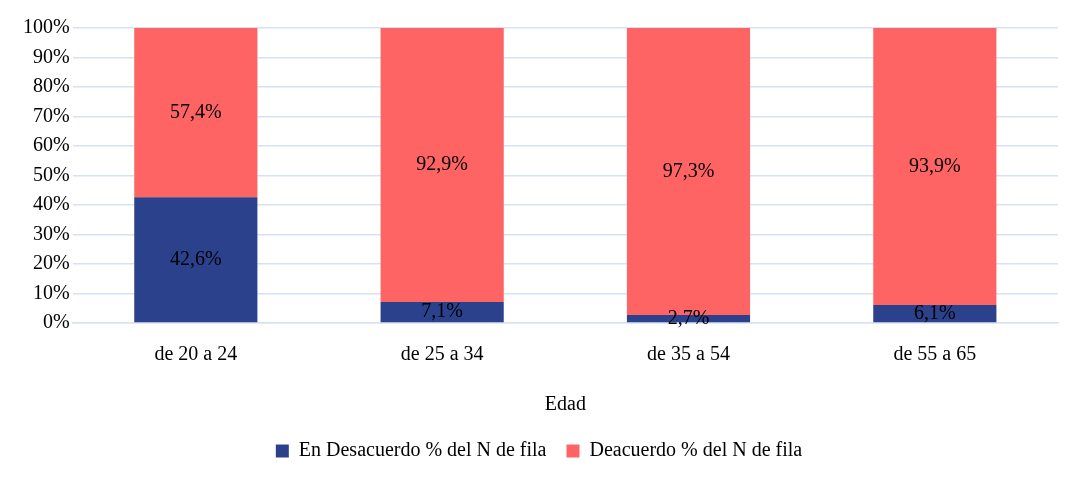 This screenshot has height=483, width=1082. What do you see at coordinates (935, 164) in the screenshot?
I see `data-label: 93,9%` at bounding box center [935, 164].